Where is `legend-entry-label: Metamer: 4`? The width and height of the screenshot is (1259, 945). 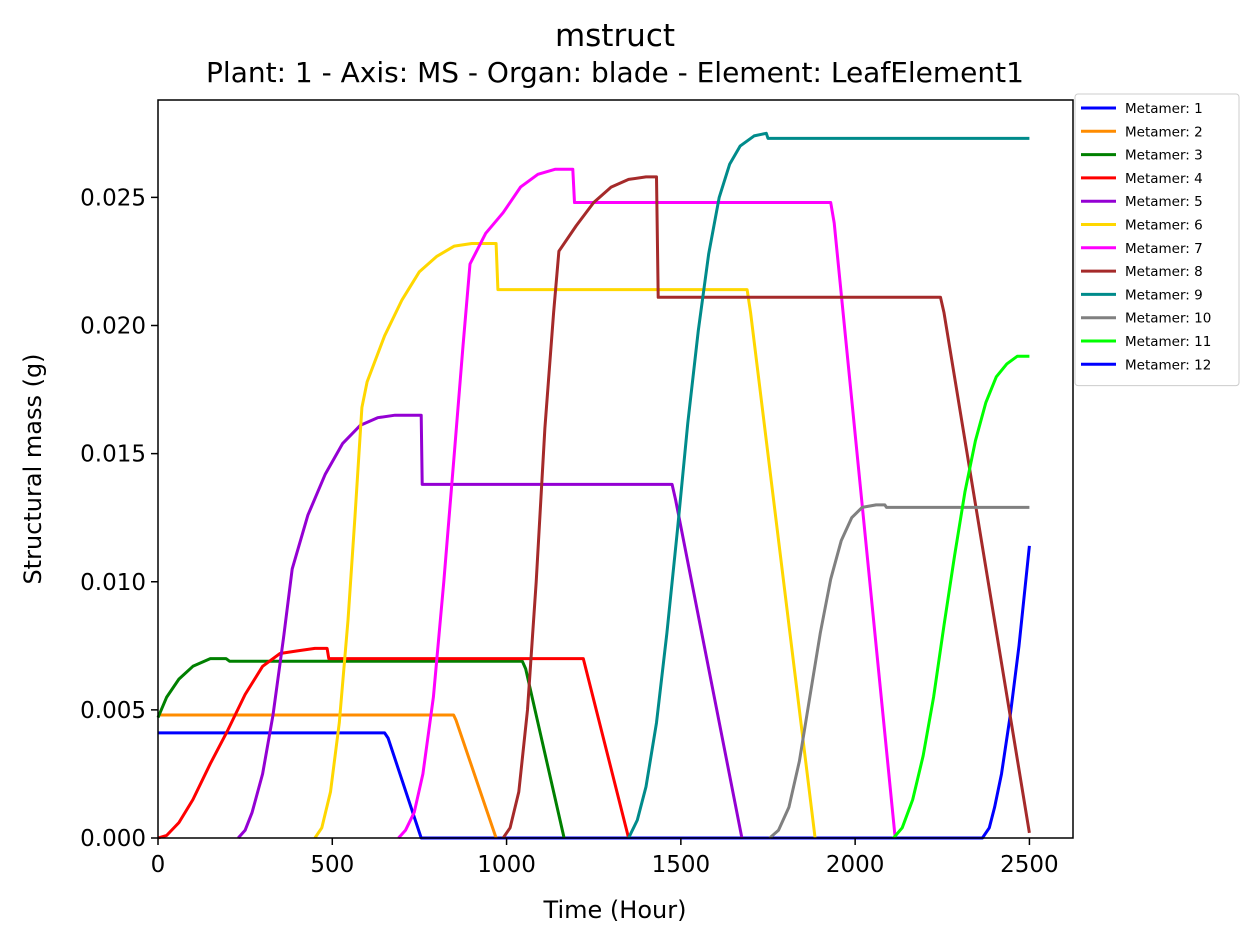
legend-entry-label: Metamer: 4 is located at coordinates (1164, 179).